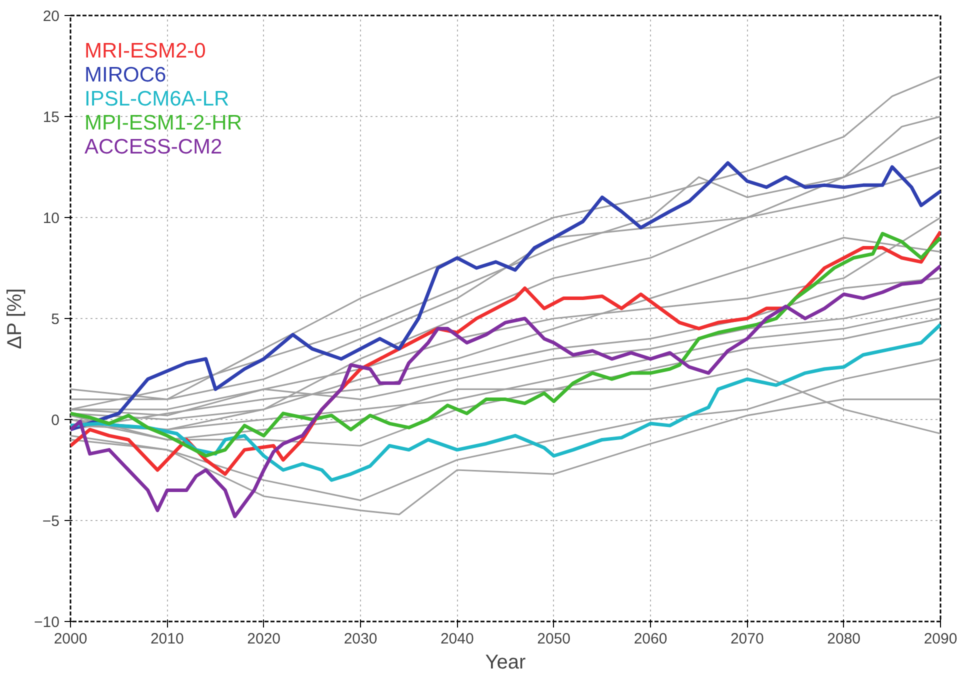 Image resolution: width=966 pixels, height=682 pixels. I want to click on x-tick-label: 2030, so click(361, 639).